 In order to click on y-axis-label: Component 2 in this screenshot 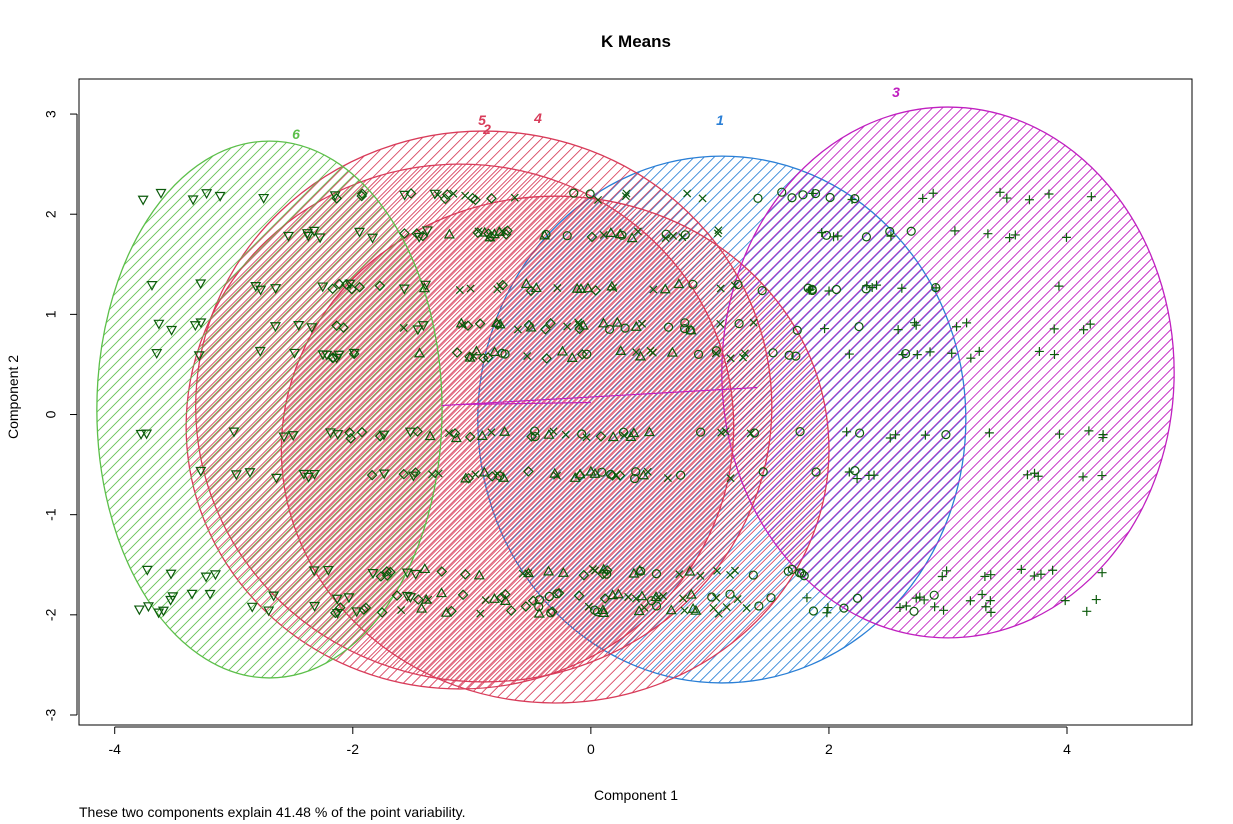, I will do `click(13, 397)`.